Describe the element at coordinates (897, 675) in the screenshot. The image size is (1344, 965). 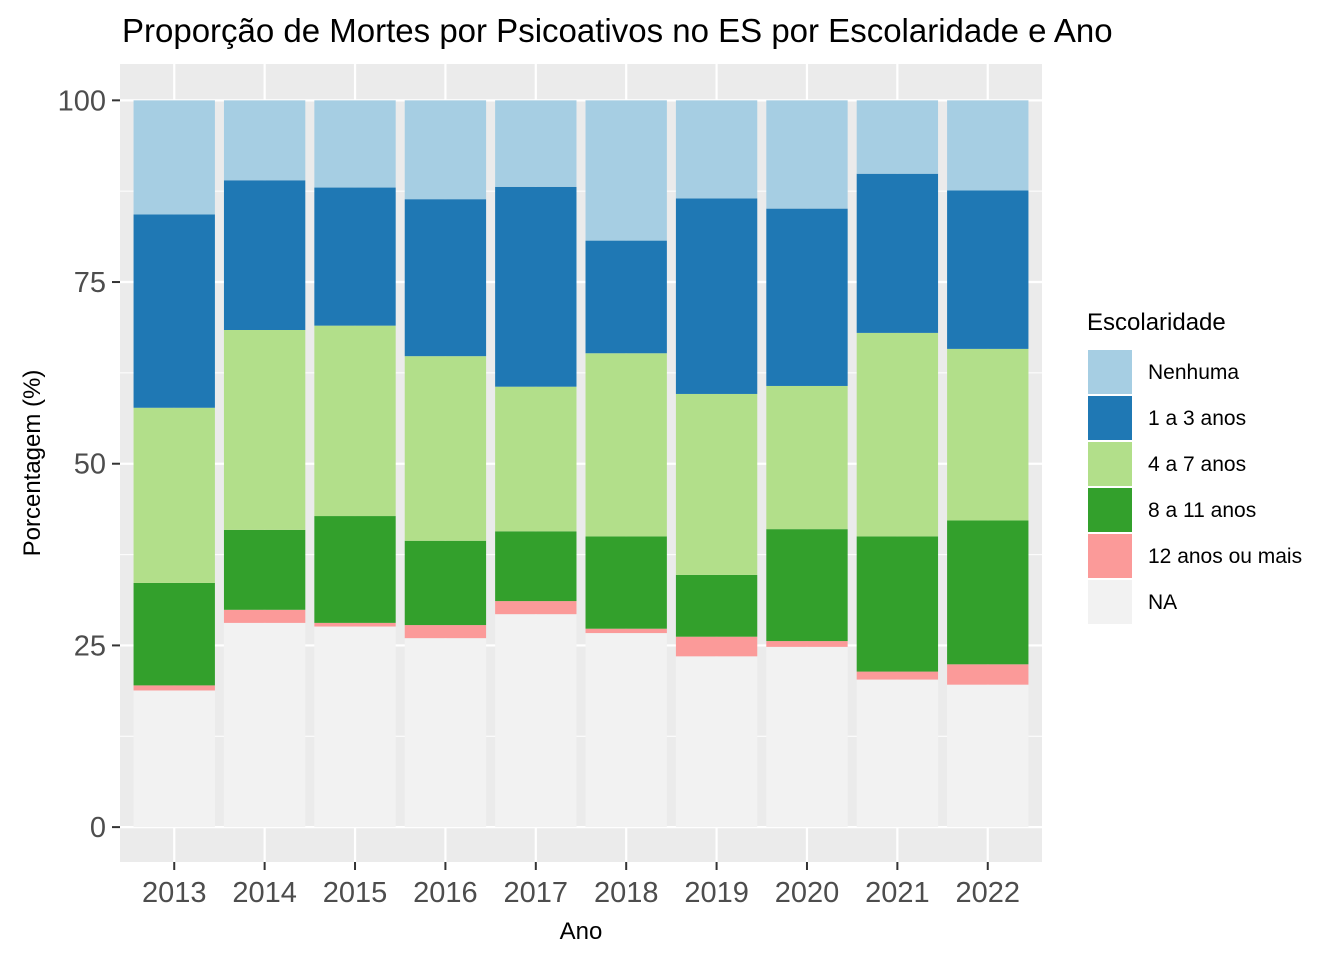
I see `bar-2021-12-anos-ou-mais` at that location.